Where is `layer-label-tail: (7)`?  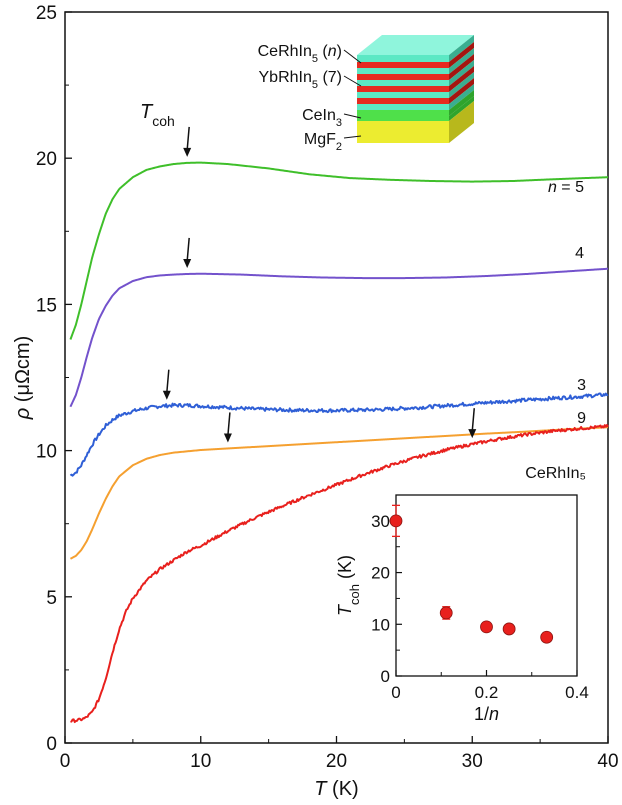 layer-label-tail: (7) is located at coordinates (330, 77).